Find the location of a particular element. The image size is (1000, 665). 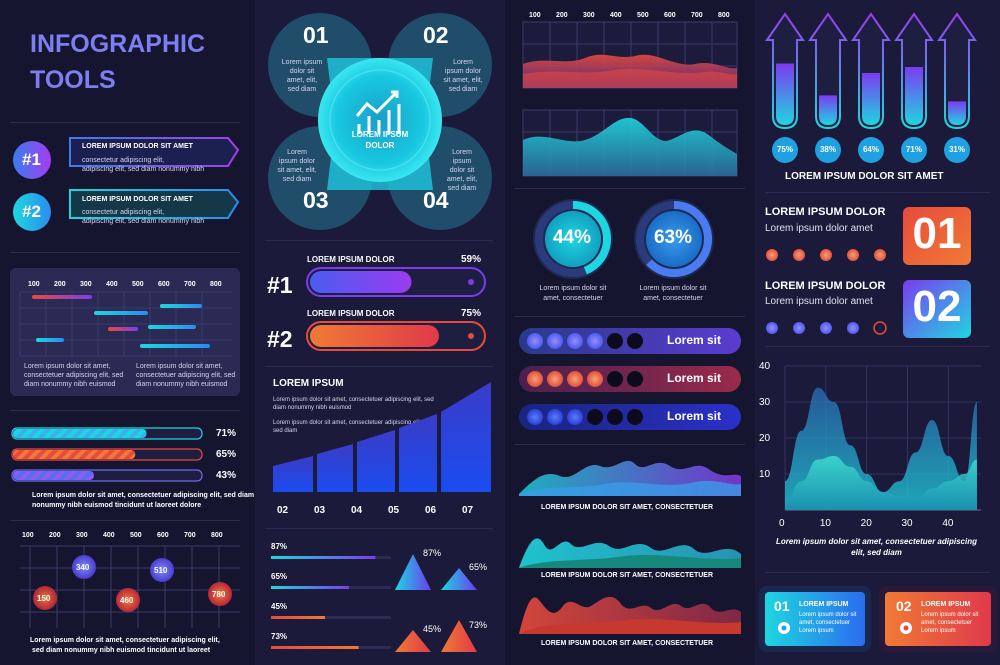

center-label-1: LOREM IPSUM is located at coordinates (380, 134).